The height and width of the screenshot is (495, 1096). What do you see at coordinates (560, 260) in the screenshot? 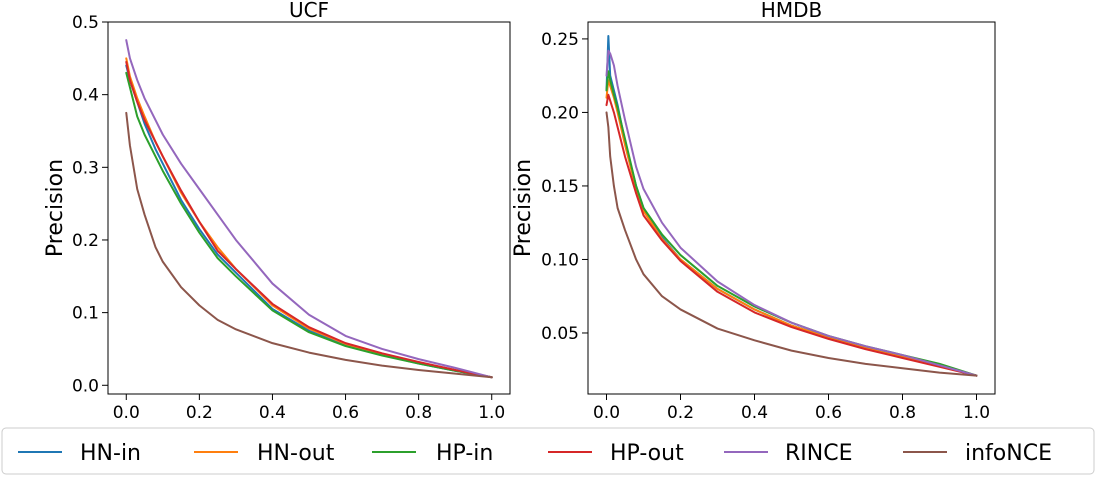
I see `hmdb-y-tick-label: 0.10` at bounding box center [560, 260].